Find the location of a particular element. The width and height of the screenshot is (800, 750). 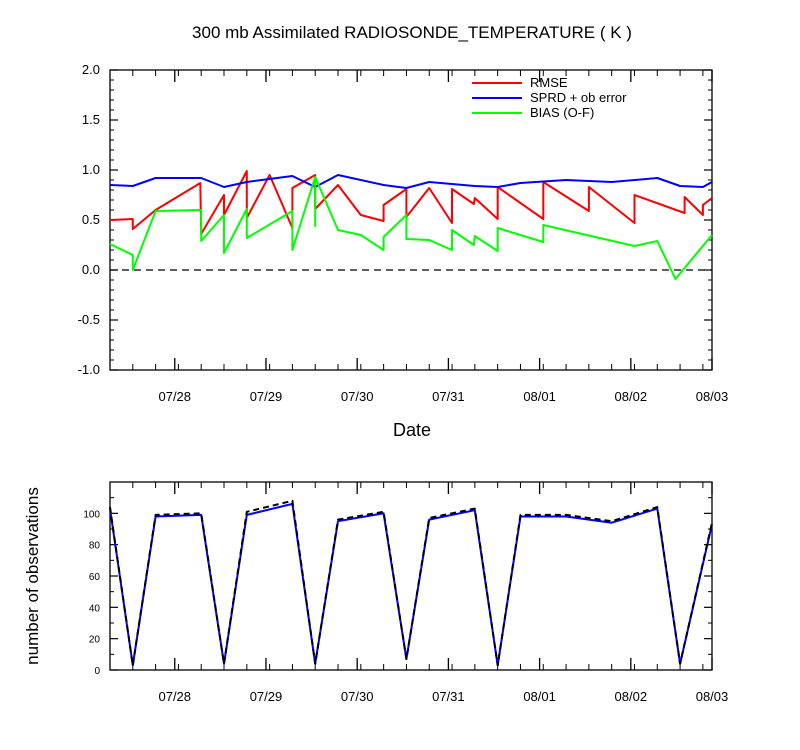

y-tick-label: 60 is located at coordinates (95, 577).